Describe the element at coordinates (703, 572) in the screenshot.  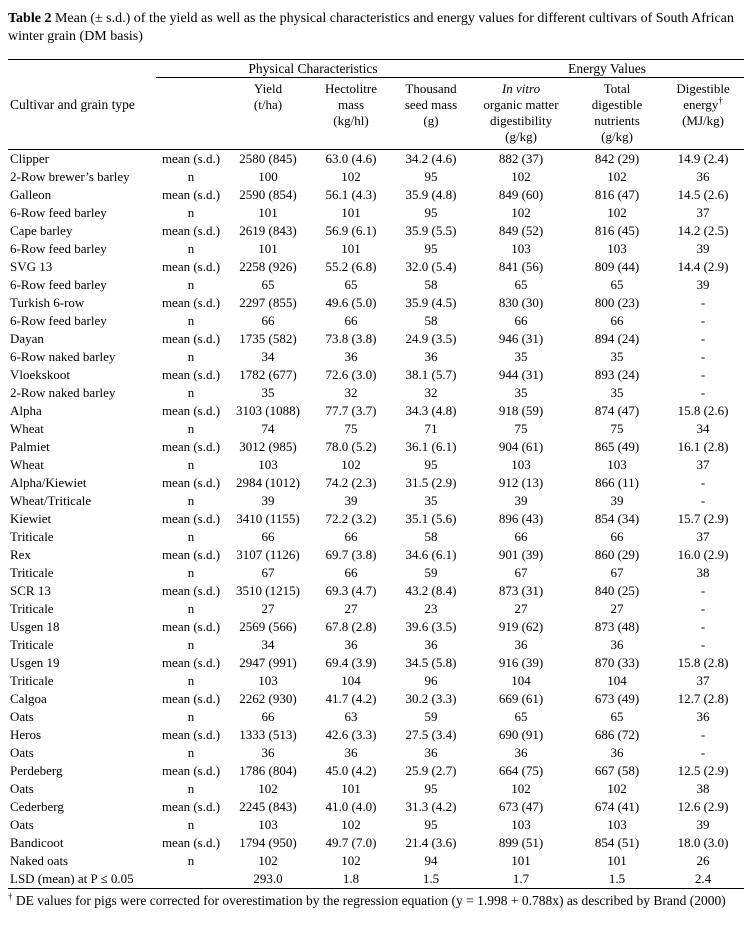
I see `value-cell: 38` at that location.